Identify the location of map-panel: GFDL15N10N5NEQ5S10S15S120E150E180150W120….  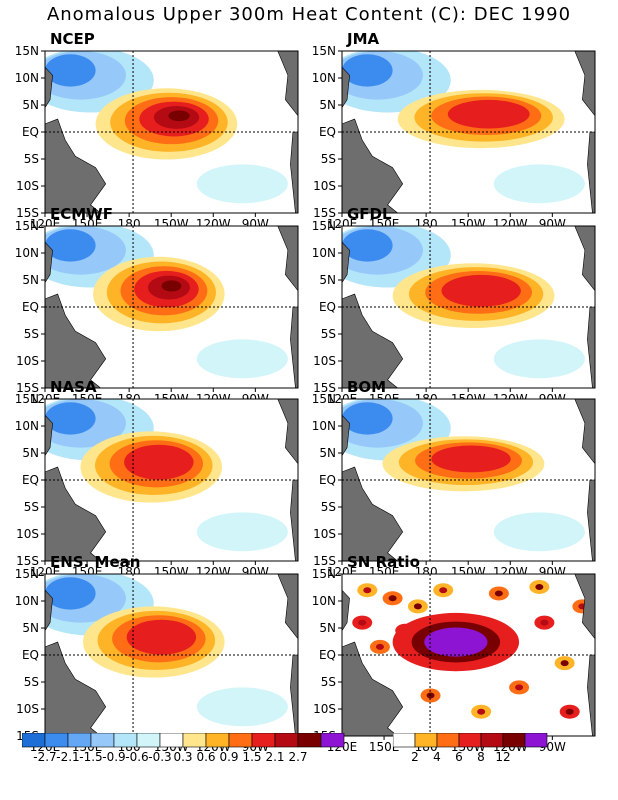
(447, 305).